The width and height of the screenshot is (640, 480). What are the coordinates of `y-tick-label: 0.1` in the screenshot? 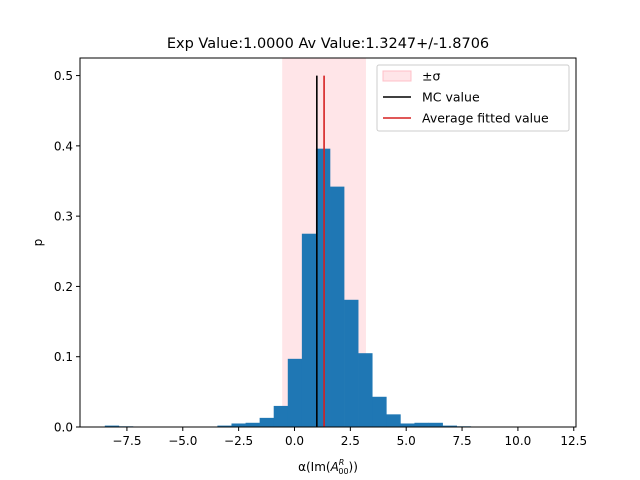 It's located at (63, 357).